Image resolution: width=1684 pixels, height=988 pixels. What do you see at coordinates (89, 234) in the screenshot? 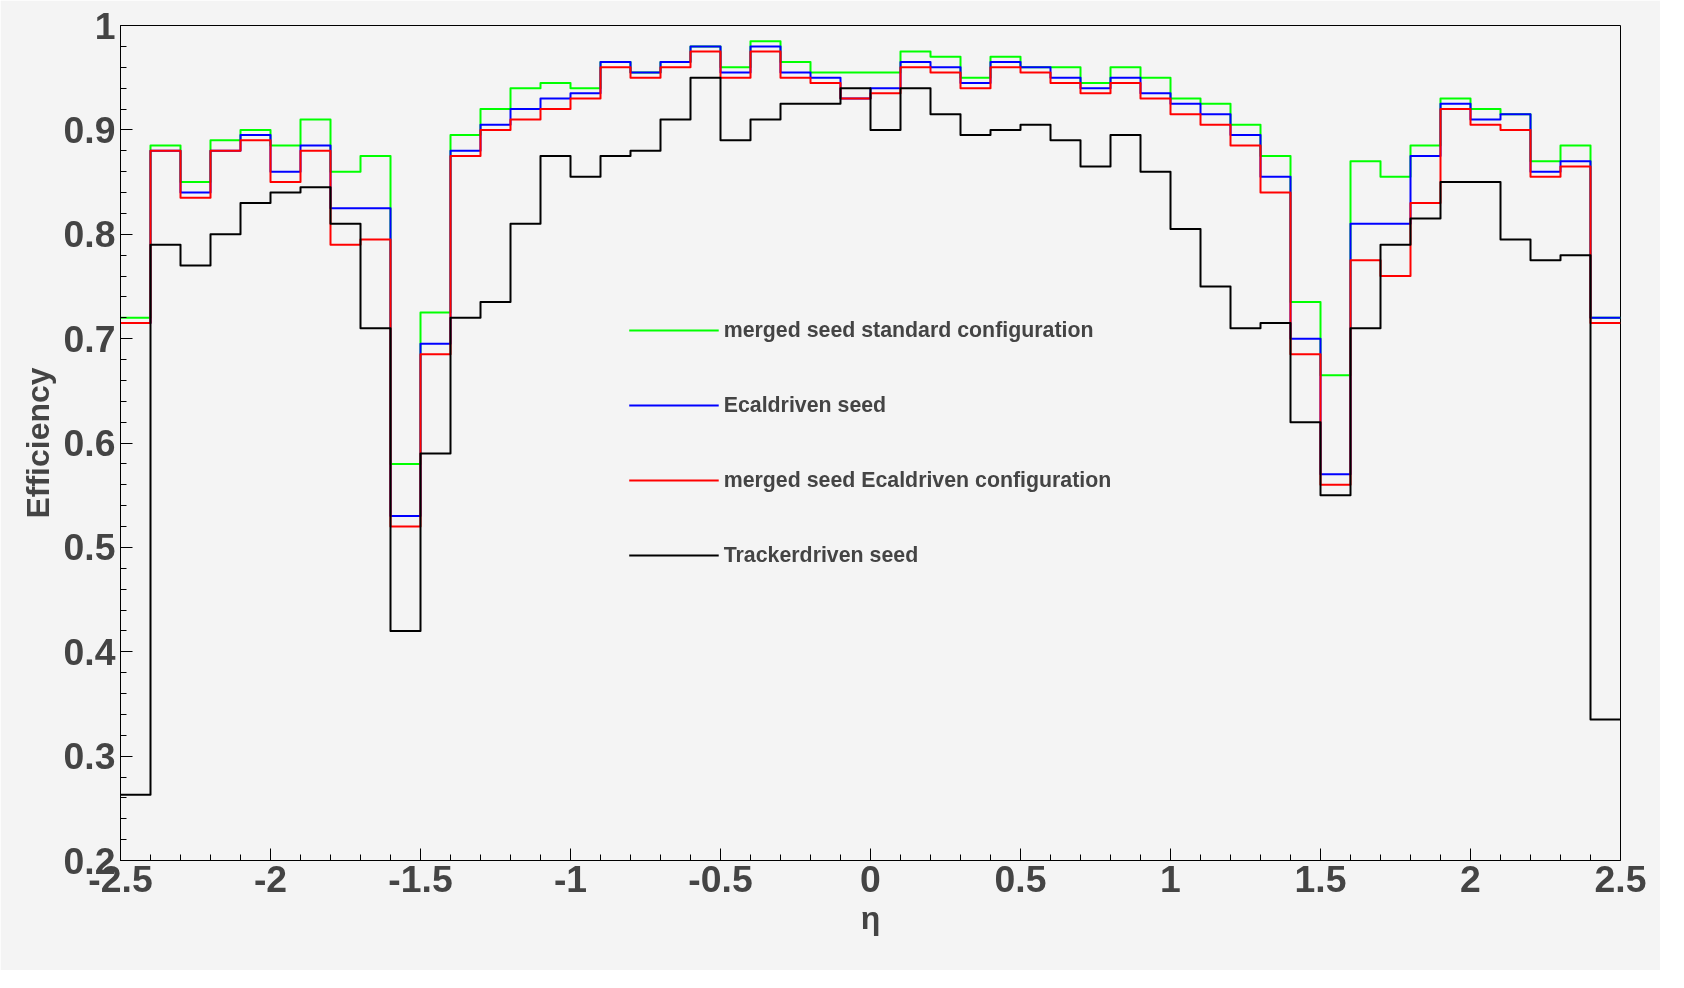
I see `y-tick-label: 0.8` at bounding box center [89, 234].